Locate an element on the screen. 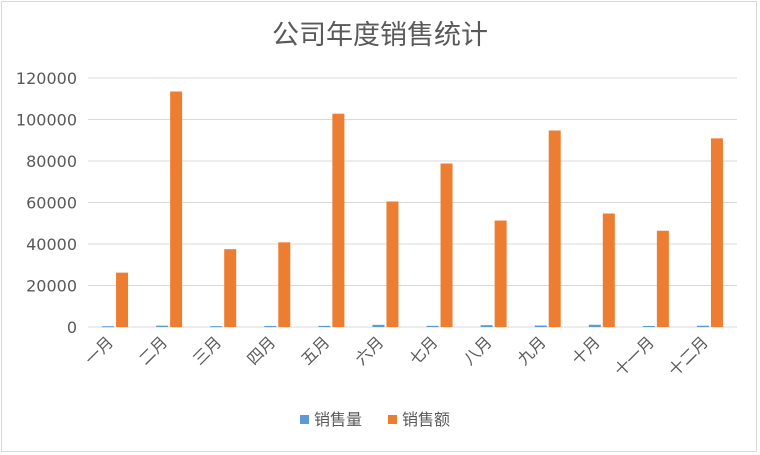 The image size is (760, 455). x-axis-ticks: 一月 二月 三月 四月 五月 六月 七月 八月 九月 十月 十一月 十二月 is located at coordinates (396, 356).